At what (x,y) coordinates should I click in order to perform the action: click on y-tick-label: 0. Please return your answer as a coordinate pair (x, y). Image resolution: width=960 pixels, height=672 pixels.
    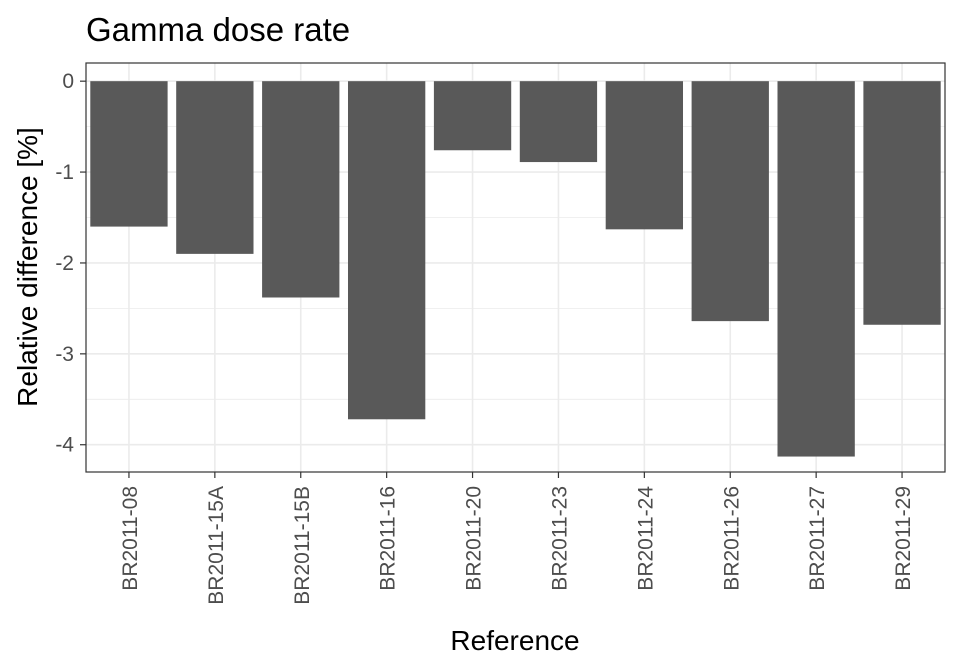
    Looking at the image, I should click on (68, 81).